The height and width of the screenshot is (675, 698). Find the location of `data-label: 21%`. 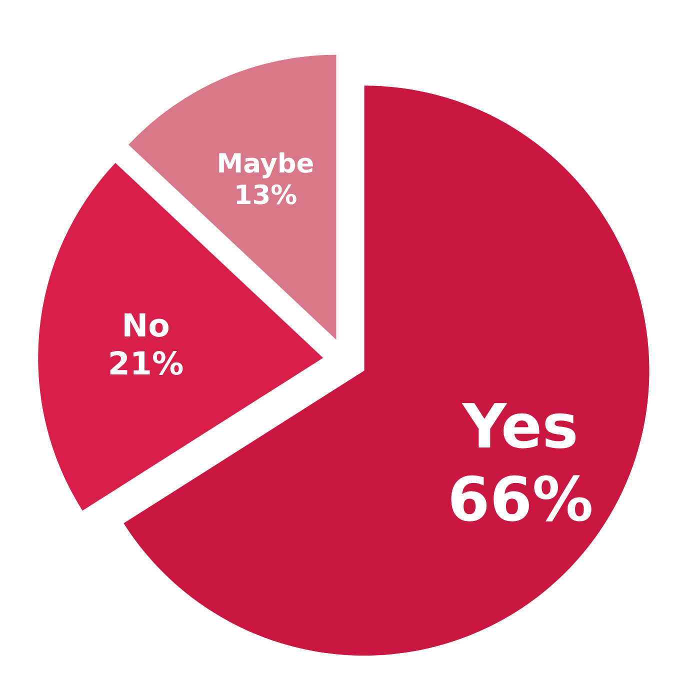

data-label: 21% is located at coordinates (146, 364).